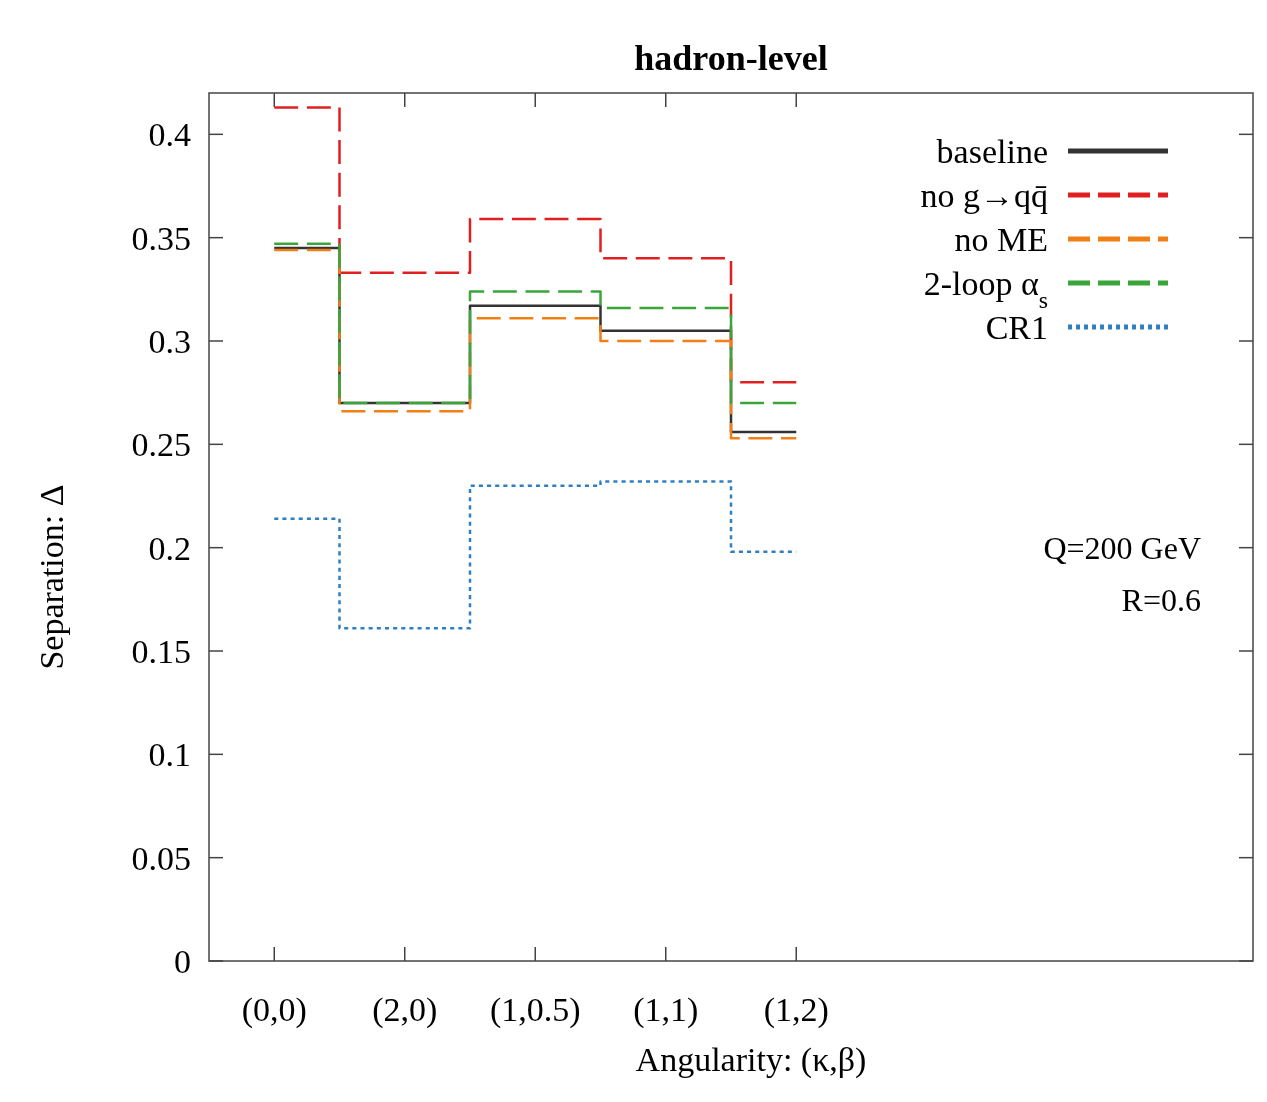 This screenshot has height=1102, width=1267. Describe the element at coordinates (535, 1010) in the screenshot. I see `x-tick-label: (1,0.5)` at that location.